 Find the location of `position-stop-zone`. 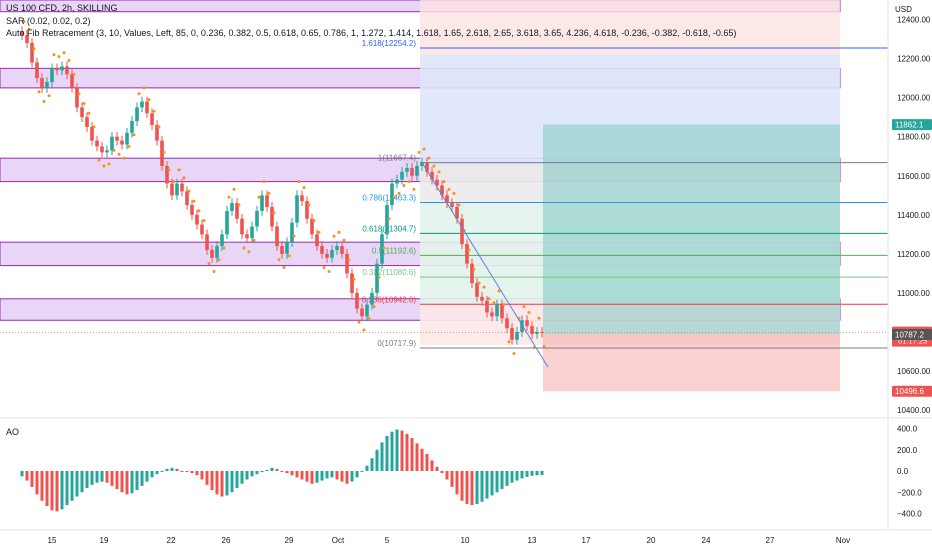

position-stop-zone is located at coordinates (691, 363).